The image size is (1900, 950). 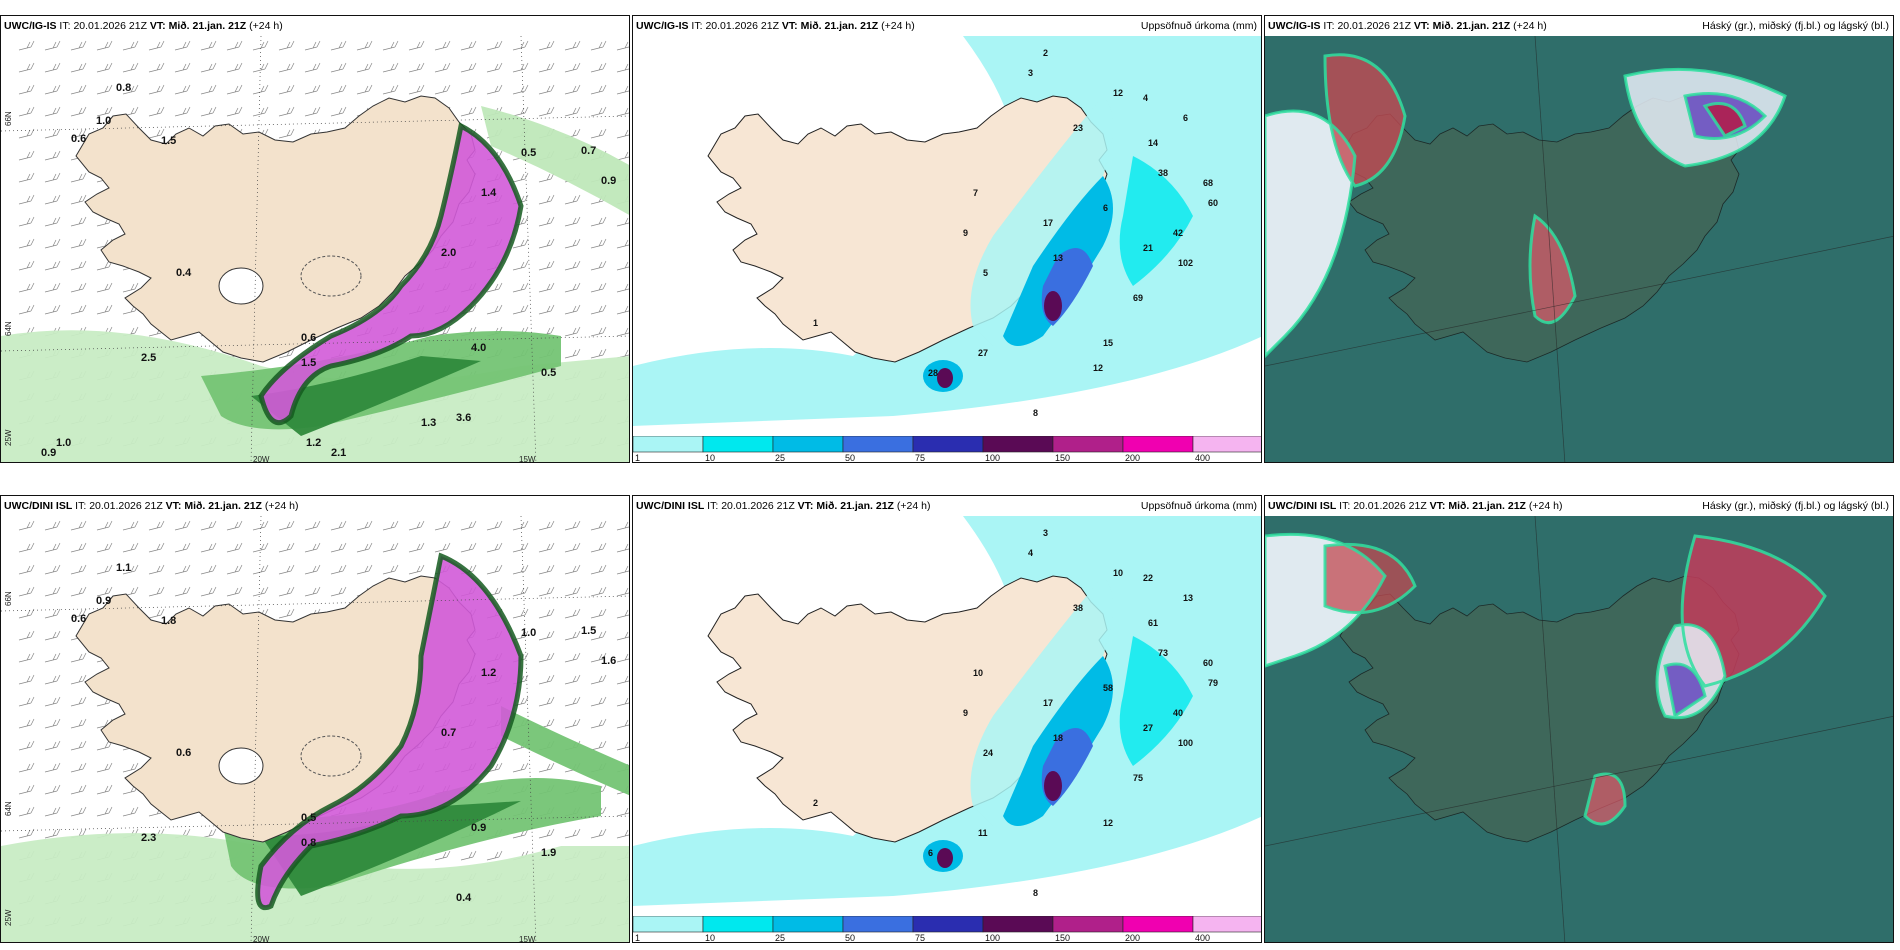 I want to click on lat-label: 64N, so click(x=8, y=808).